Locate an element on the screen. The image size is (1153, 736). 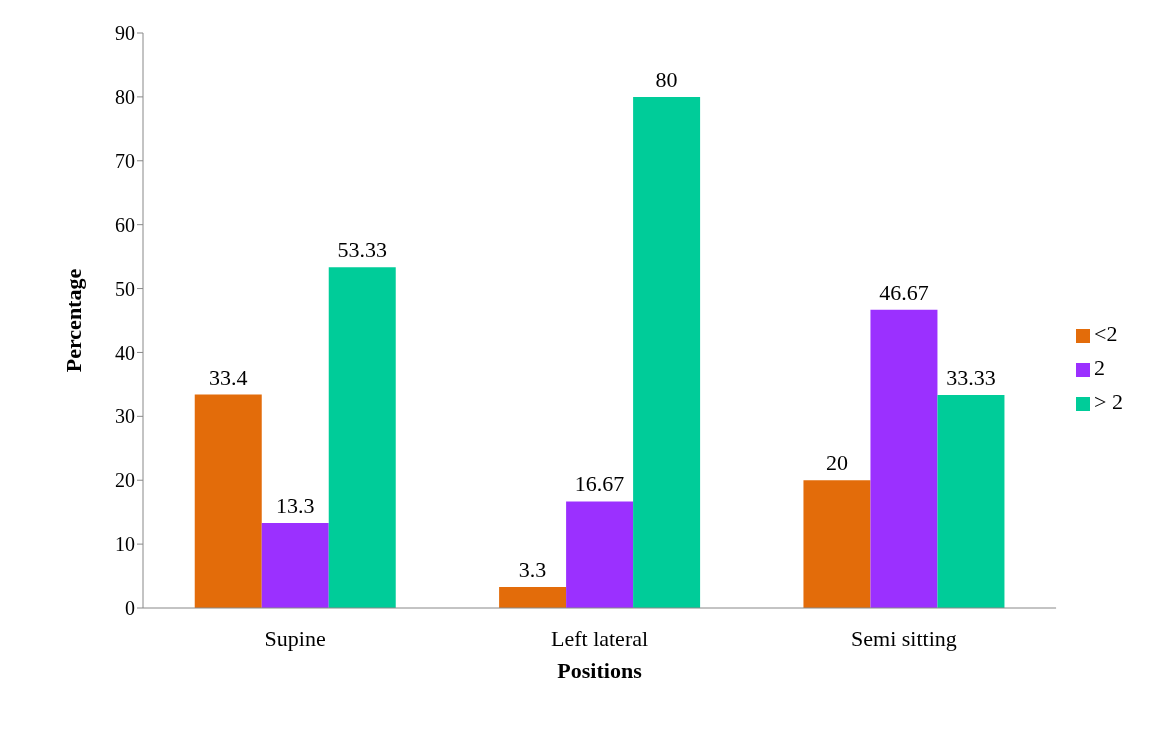
y-tick-label: 20 is located at coordinates (125, 480).